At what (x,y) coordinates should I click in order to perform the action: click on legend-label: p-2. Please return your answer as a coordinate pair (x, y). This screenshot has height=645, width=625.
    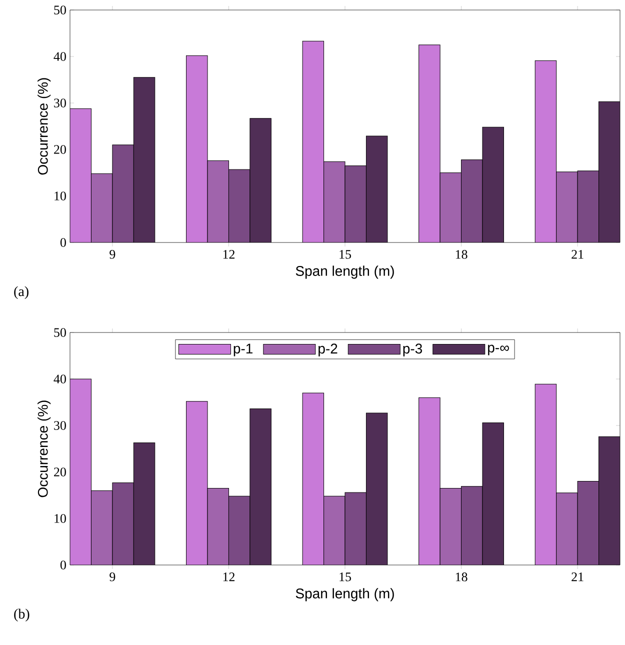
    Looking at the image, I should click on (328, 350).